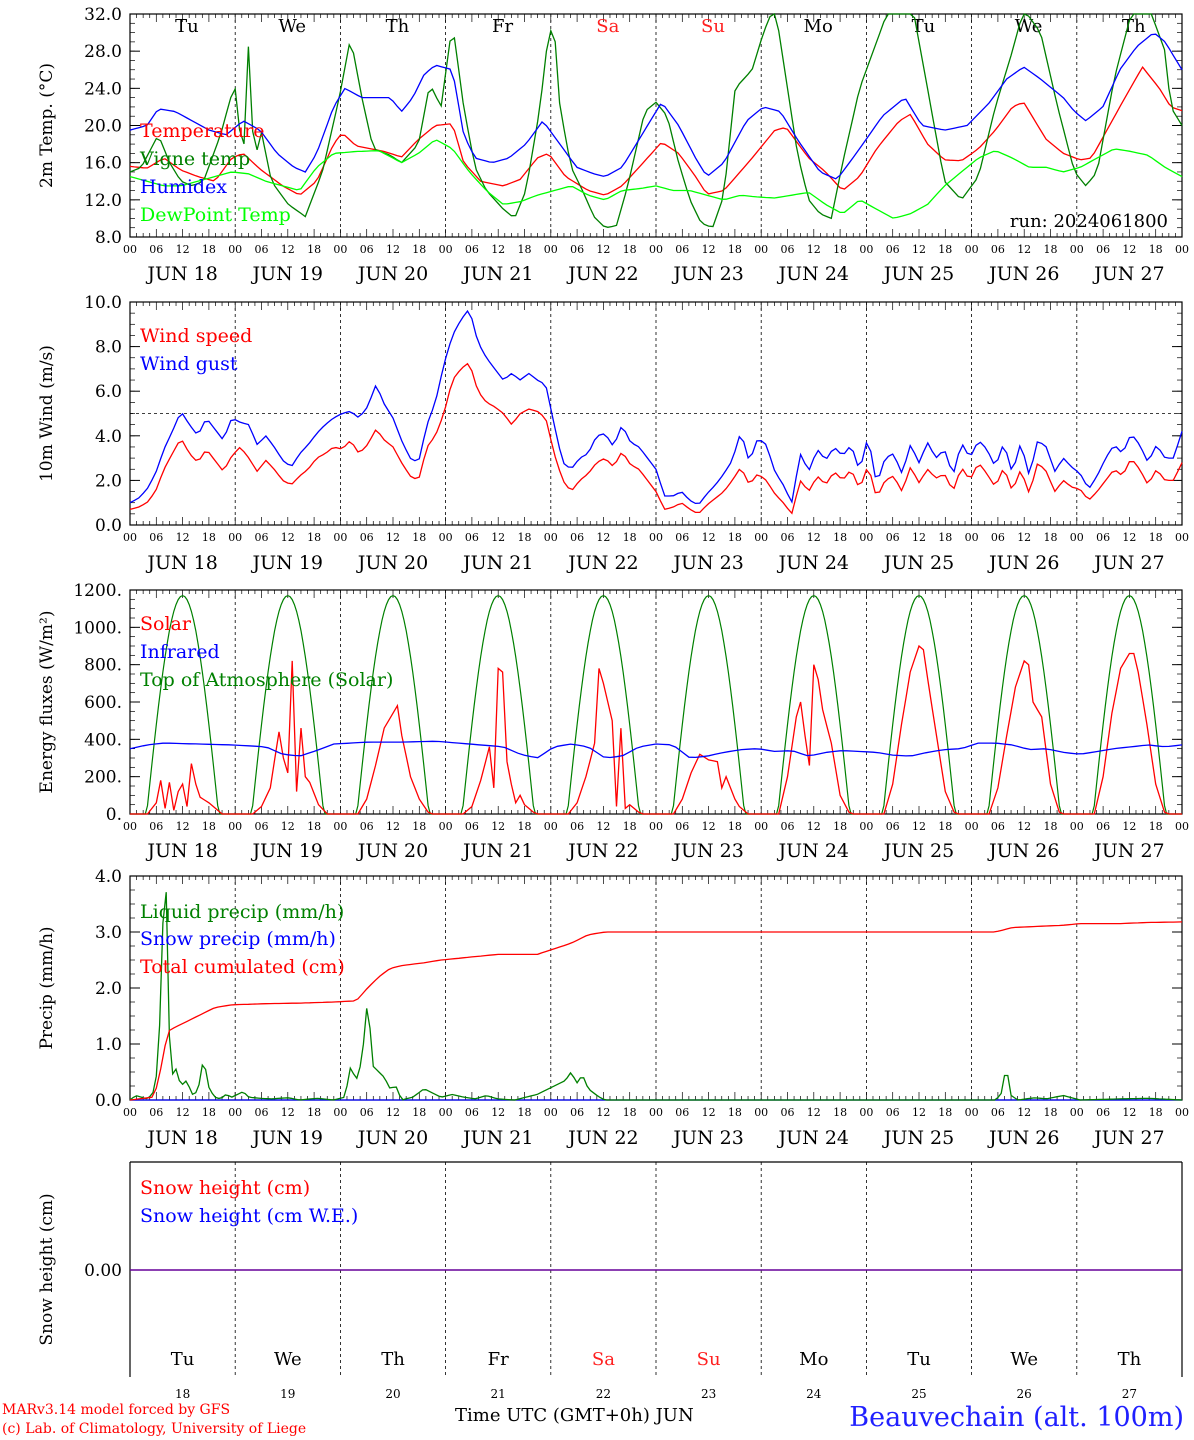  I want to click on y-tick-label: 6.0, so click(108, 392).